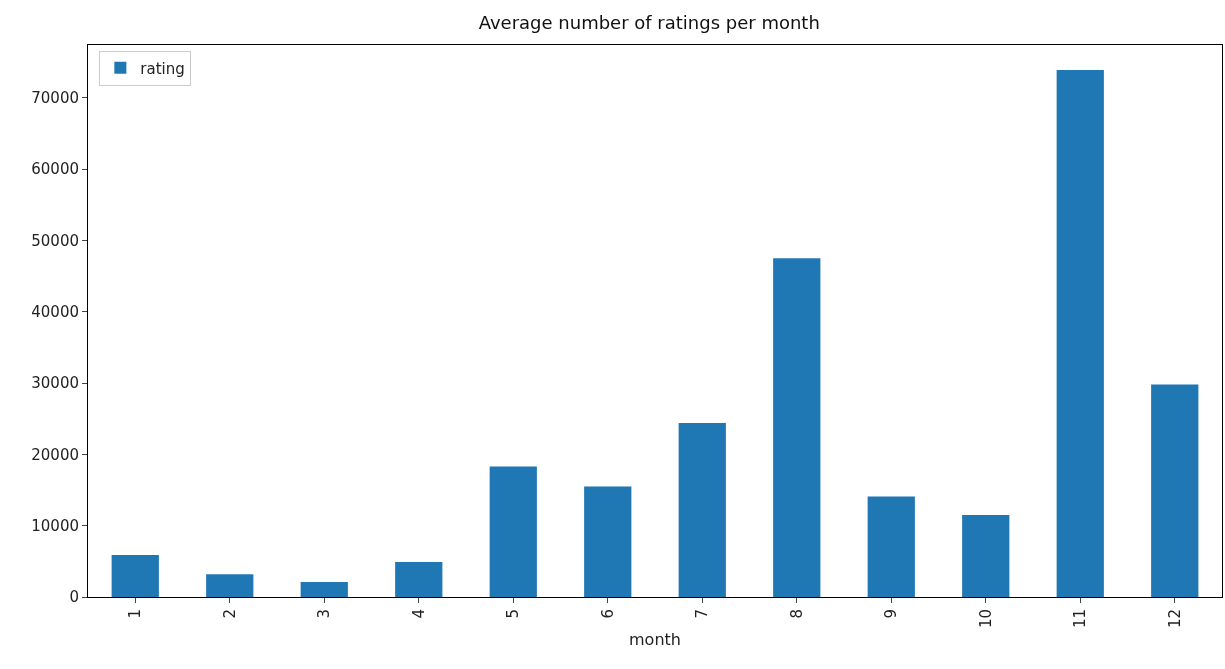 This screenshot has width=1225, height=669. Describe the element at coordinates (702, 614) in the screenshot. I see `x-tick-label: 7` at that location.